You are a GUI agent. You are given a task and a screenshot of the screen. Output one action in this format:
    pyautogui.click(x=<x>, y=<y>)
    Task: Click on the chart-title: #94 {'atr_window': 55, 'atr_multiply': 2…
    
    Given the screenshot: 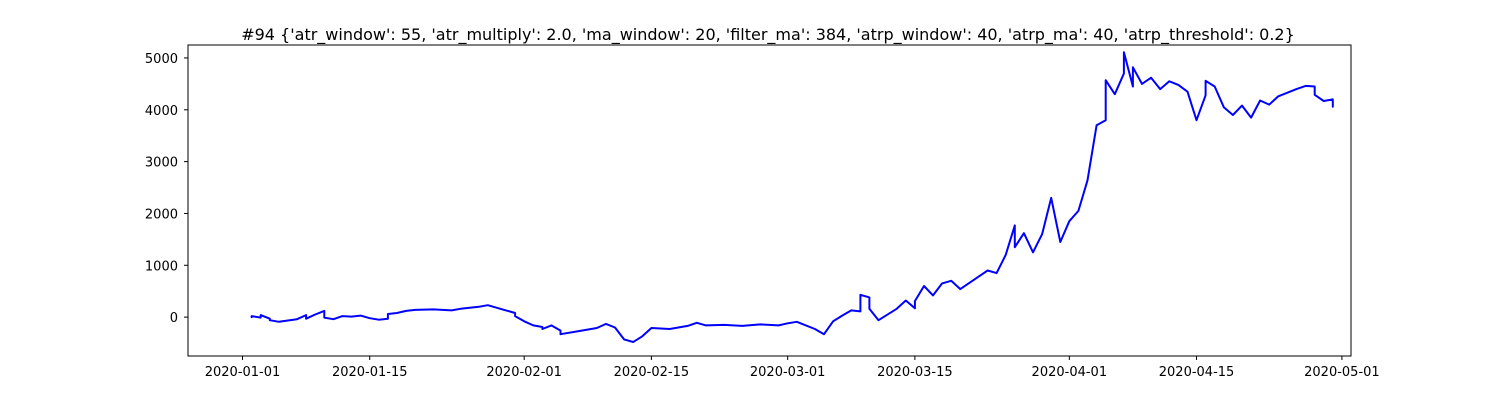 What is the action you would take?
    pyautogui.click(x=768, y=35)
    